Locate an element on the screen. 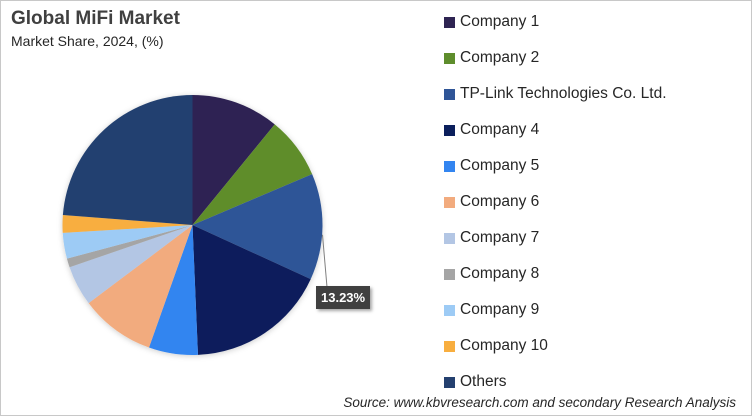 The image size is (752, 416). legend-item: Company 7 is located at coordinates (491, 238).